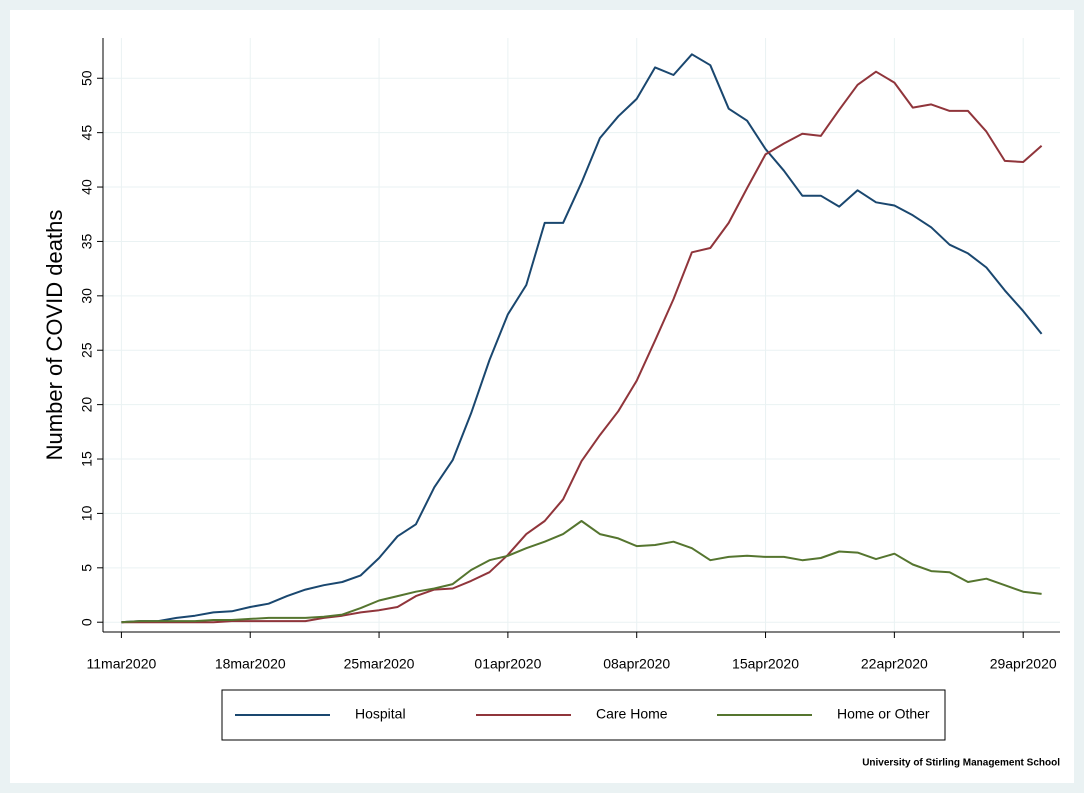 The image size is (1084, 793). Describe the element at coordinates (507, 664) in the screenshot. I see `x-tick-label: 01apr2020` at that location.